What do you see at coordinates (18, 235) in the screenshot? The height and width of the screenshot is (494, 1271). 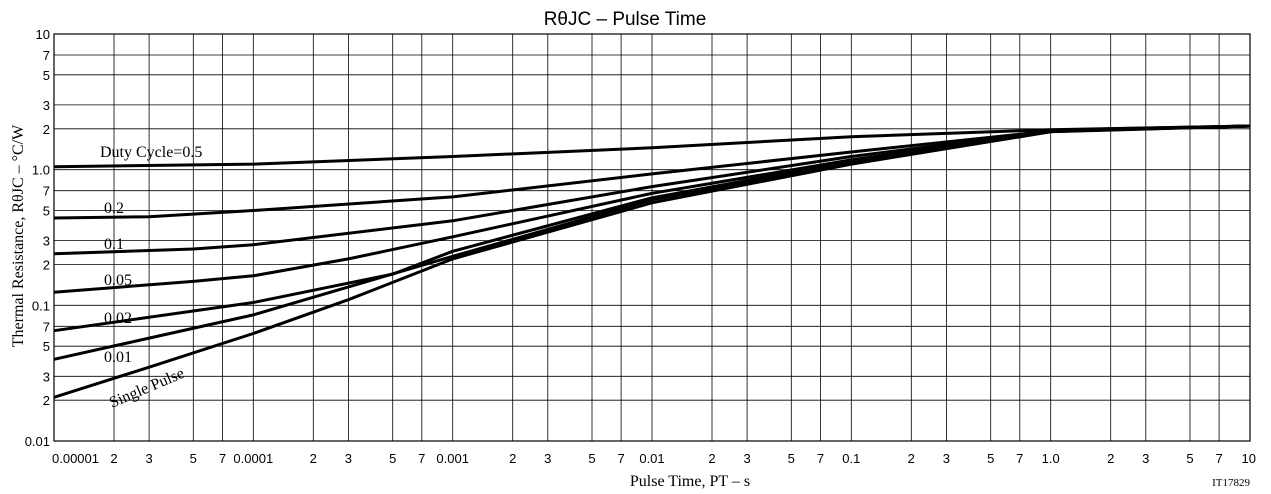 I see `y-axis-label: Thermal Resistance, RθJC – °C/W` at bounding box center [18, 235].